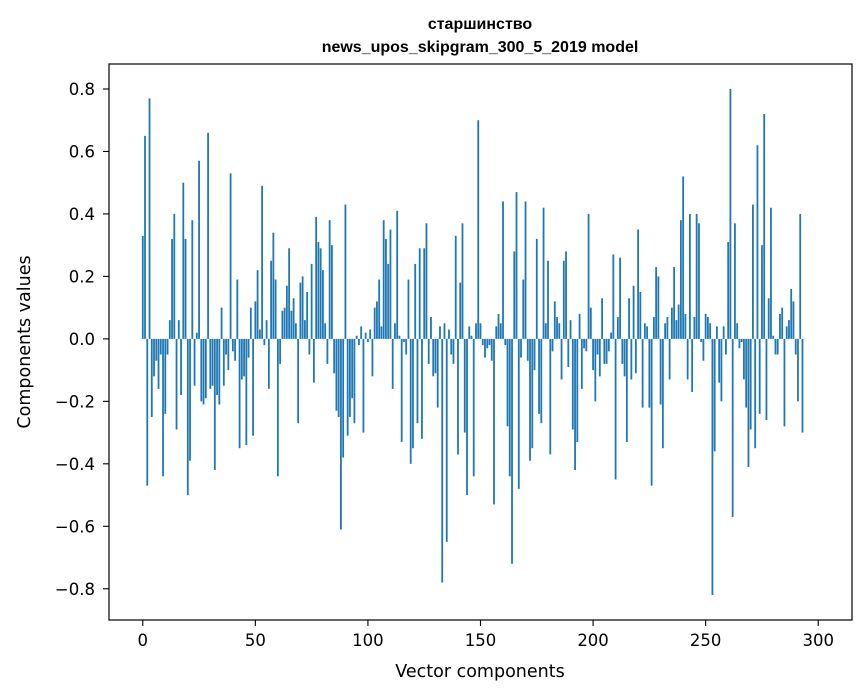 The image size is (867, 696). I want to click on y-ticks: −0.8 −0.6 −0.4 −0.2 0.0 0.2 0.4 0.6 0.8, so click(82, 339).